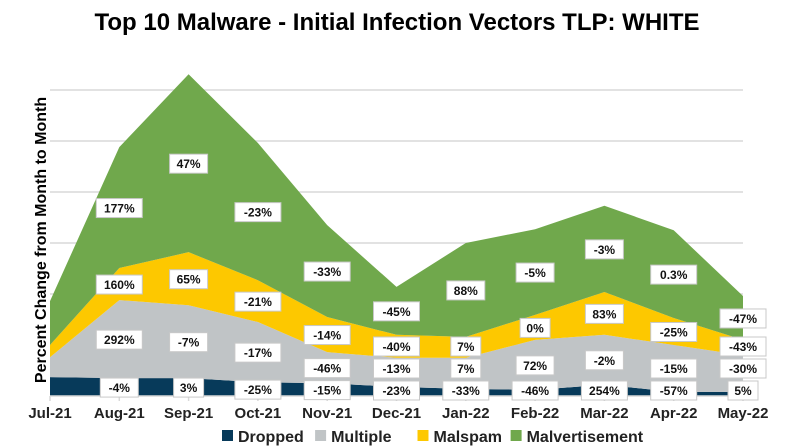 This screenshot has width=797, height=447. I want to click on x-tick-label: Feb-22, so click(535, 413).